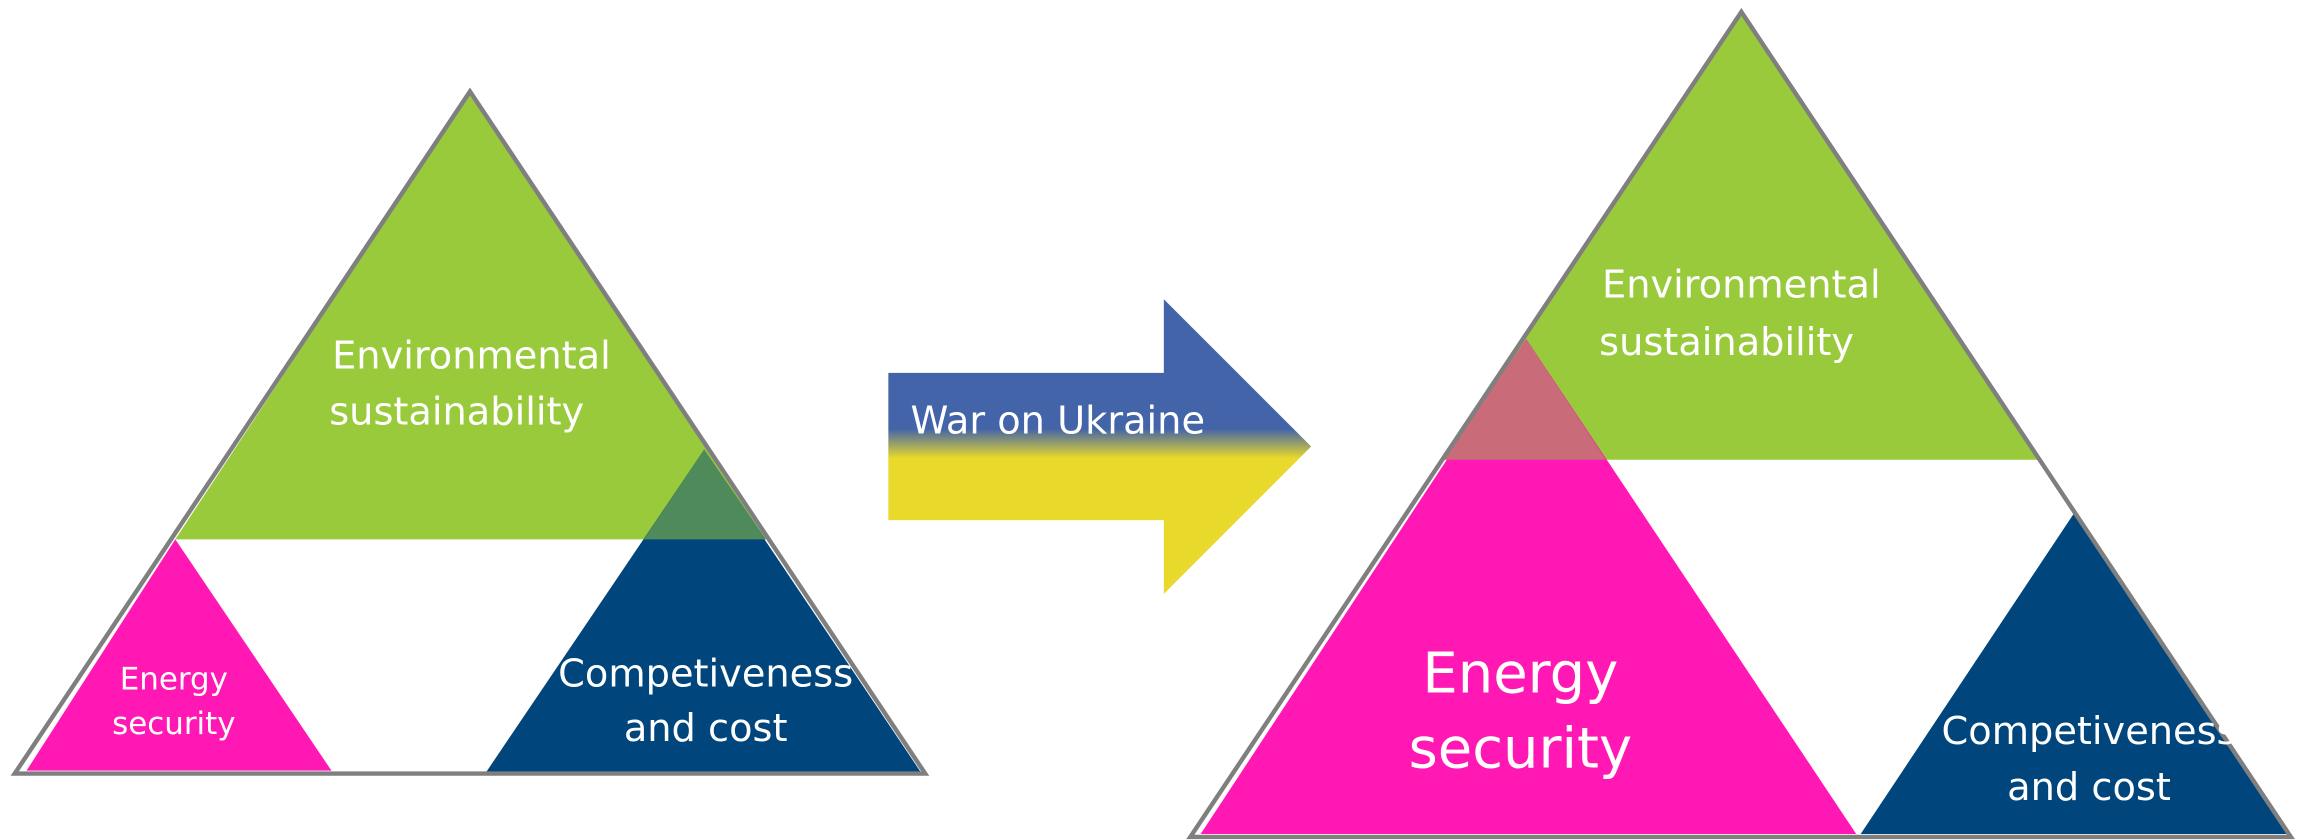 The image size is (2310, 840). I want to click on arrow: War on Ukraine, so click(1100, 446).